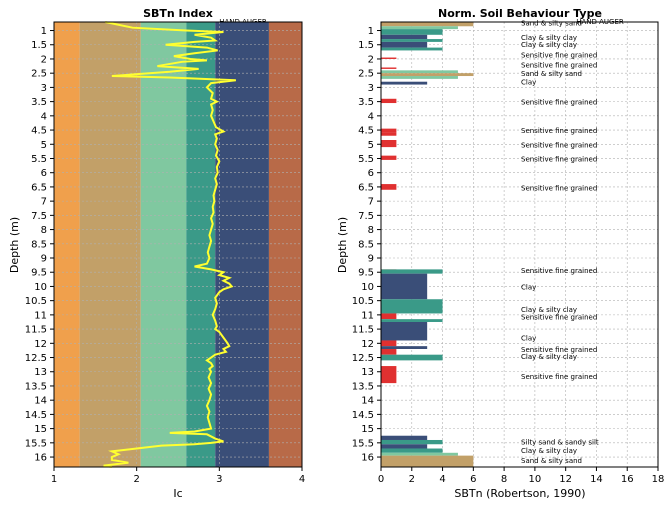 The height and width of the screenshot is (511, 665). I want to click on soil-behaviour-type-y-axis-label: Depth (m), so click(342, 245).